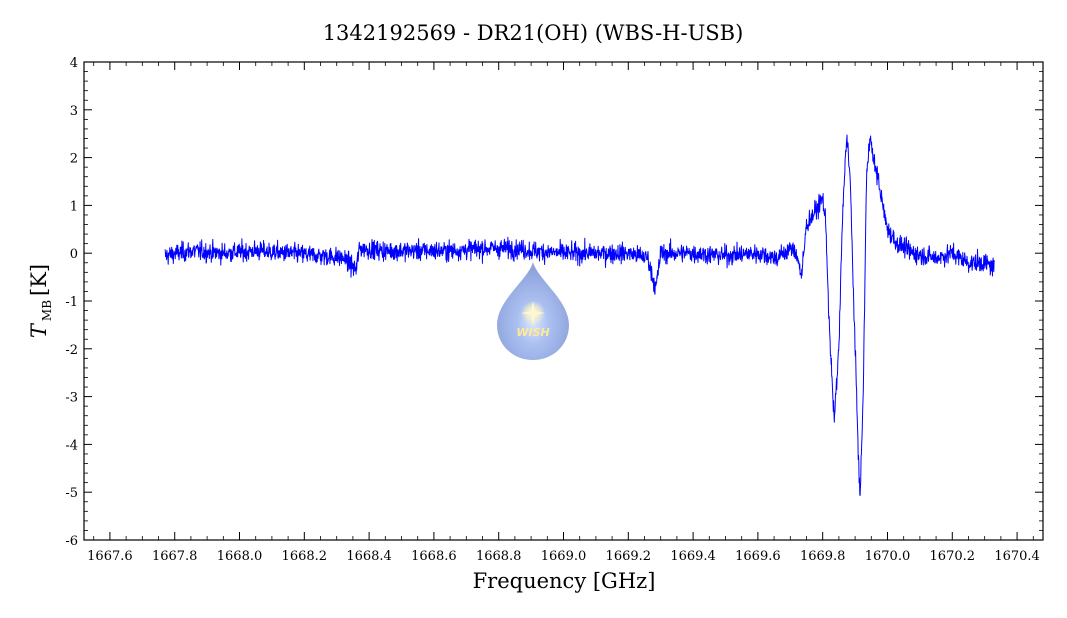 The width and height of the screenshot is (1067, 618). Describe the element at coordinates (74, 159) in the screenshot. I see `y-tick-label: 2` at that location.